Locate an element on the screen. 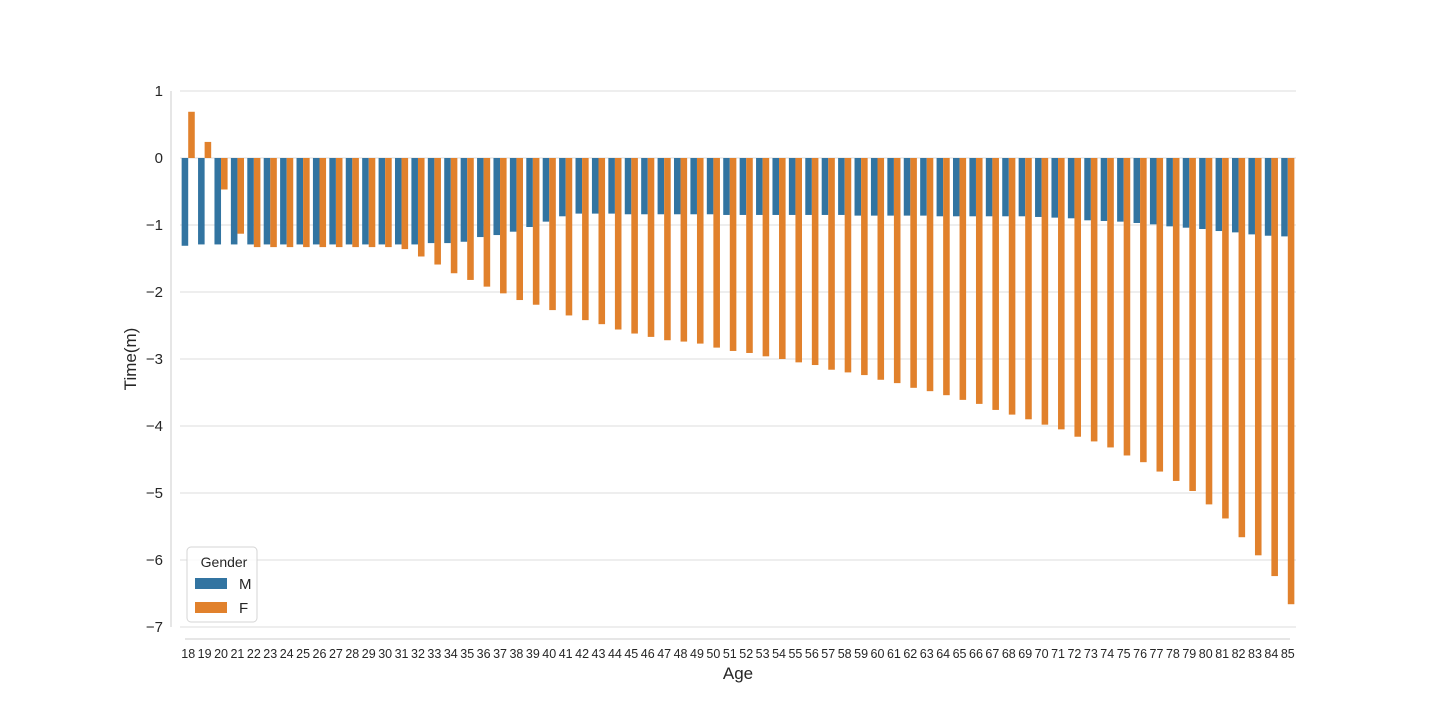  legend: Gender MF is located at coordinates (222, 584).